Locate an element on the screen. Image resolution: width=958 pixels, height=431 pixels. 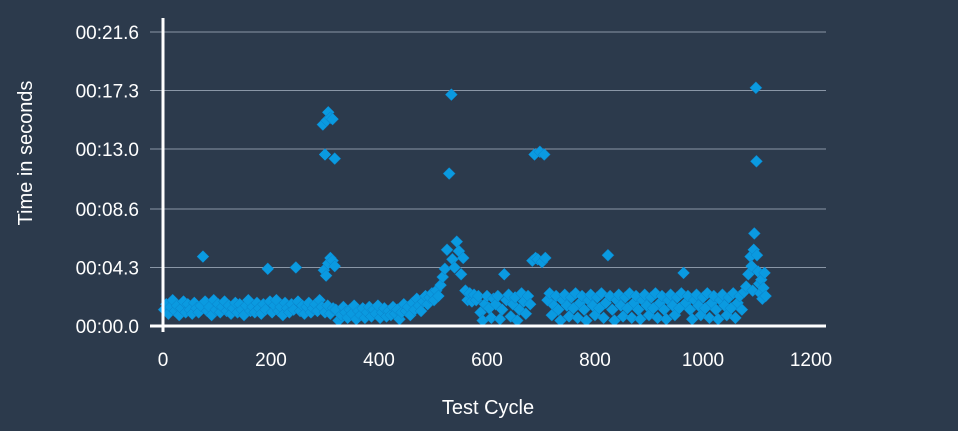
y-tick-label: 00:17.3 is located at coordinates (107, 92).